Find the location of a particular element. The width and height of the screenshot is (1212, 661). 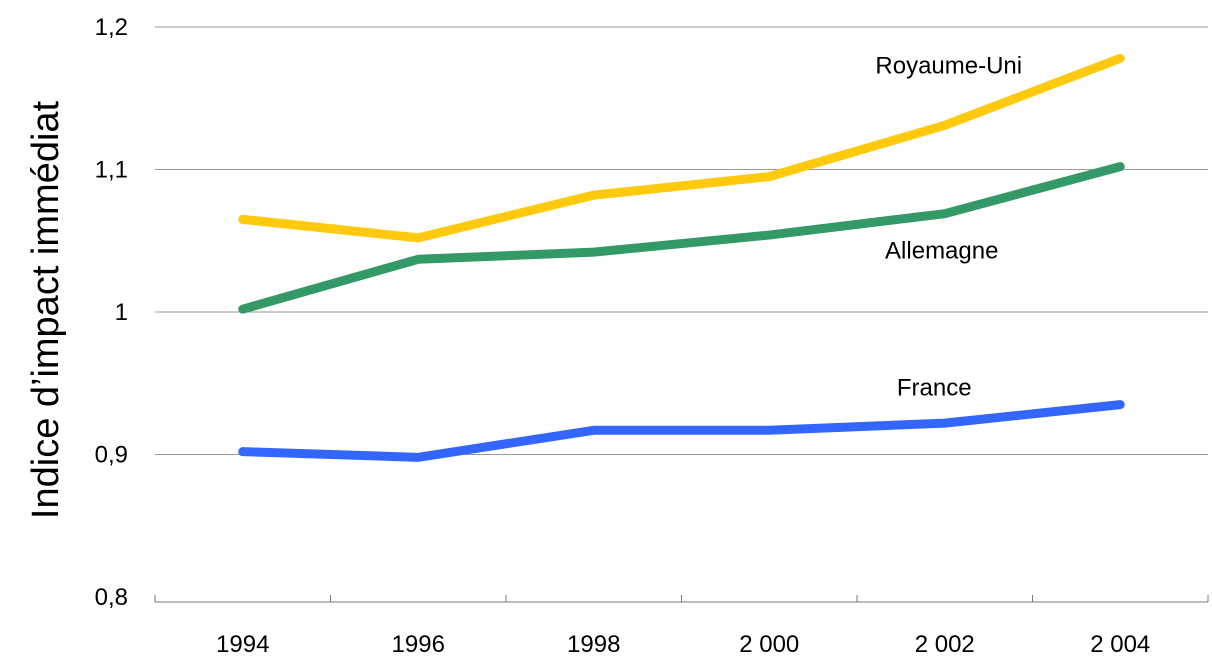

y-tick-label: 1,2 is located at coordinates (111, 27).